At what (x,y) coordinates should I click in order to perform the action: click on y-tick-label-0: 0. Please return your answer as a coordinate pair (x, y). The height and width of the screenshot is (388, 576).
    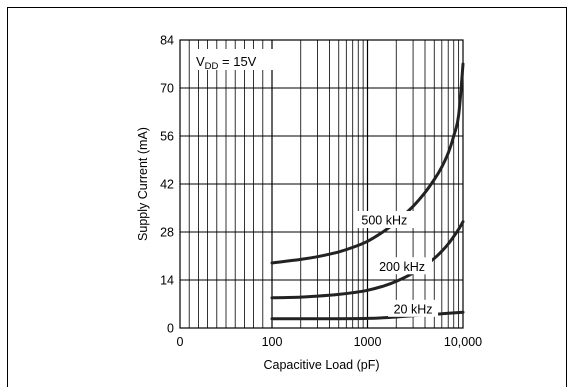
    Looking at the image, I should click on (170, 329).